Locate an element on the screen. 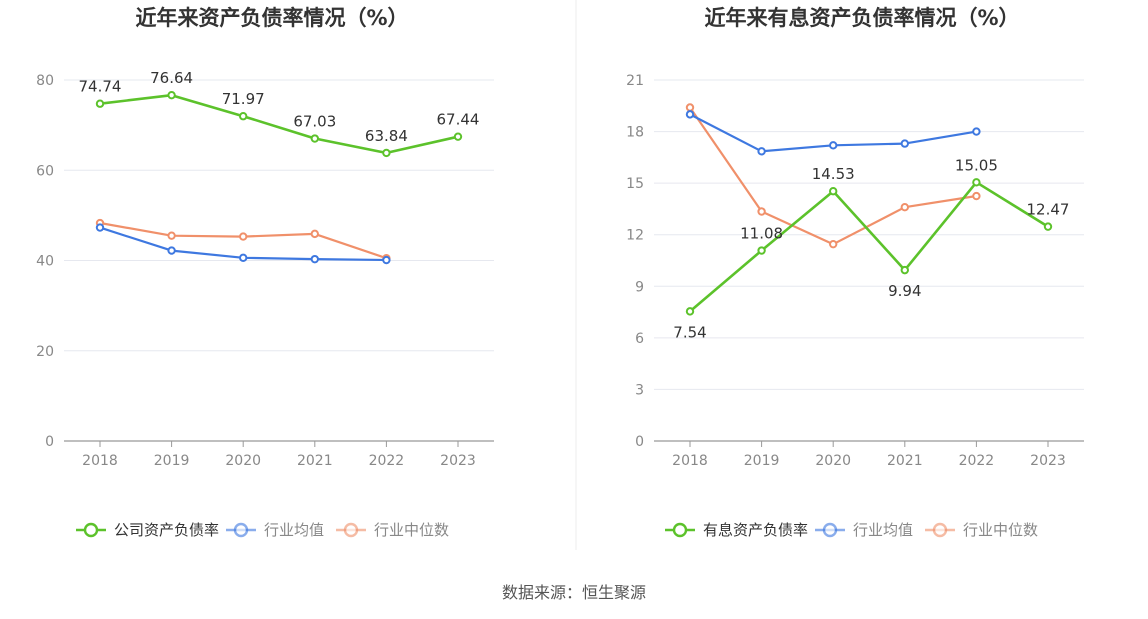 This screenshot has width=1148, height=619. data-label: 12.47 is located at coordinates (1048, 210).